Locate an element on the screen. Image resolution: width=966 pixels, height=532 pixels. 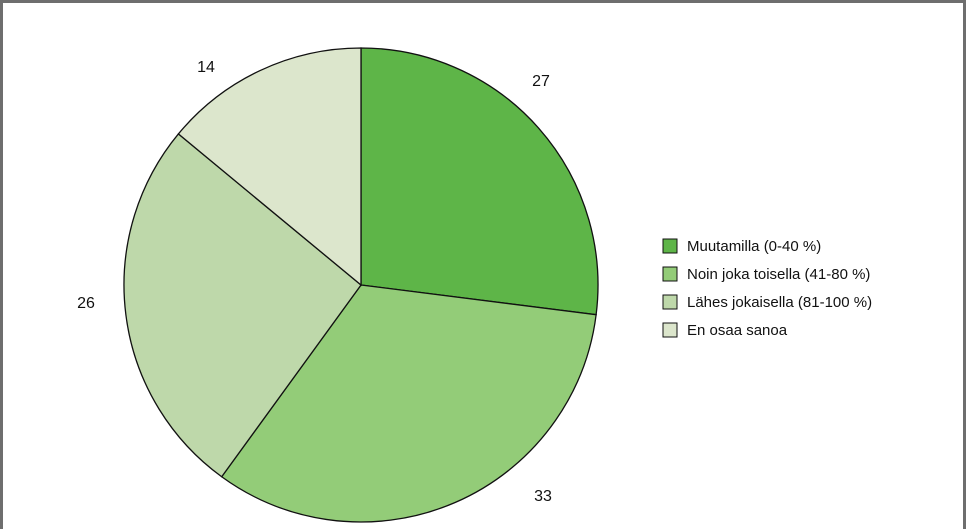
value-label-2: 33 is located at coordinates (543, 496).